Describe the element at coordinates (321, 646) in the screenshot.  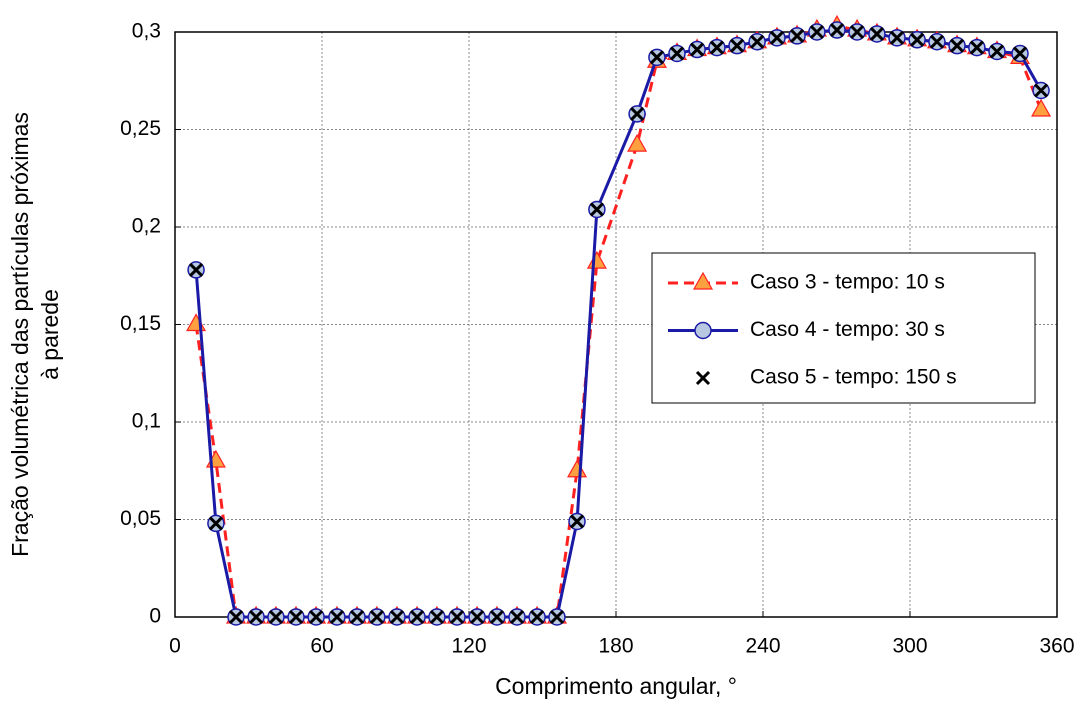
I see `x-tick-label: 60` at that location.